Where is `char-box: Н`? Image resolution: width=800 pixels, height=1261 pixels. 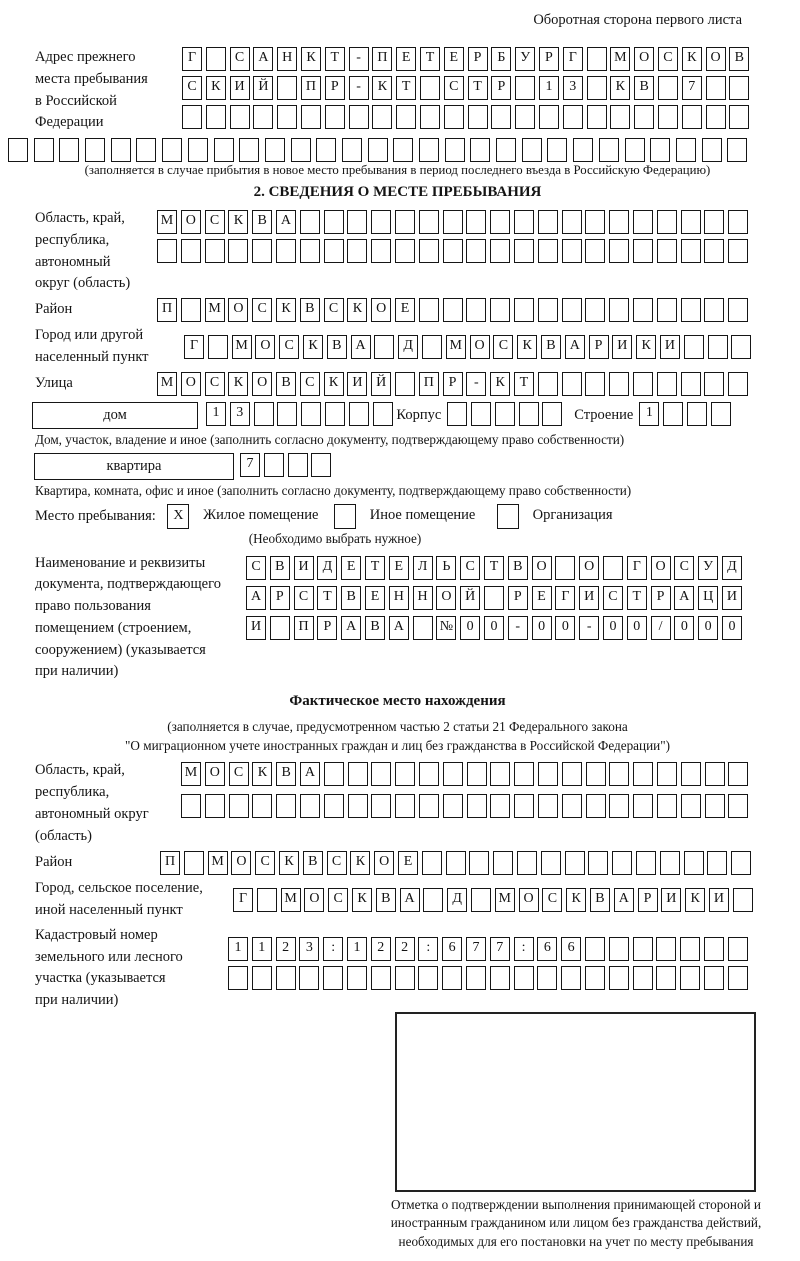 char-box: Н is located at coordinates (287, 59).